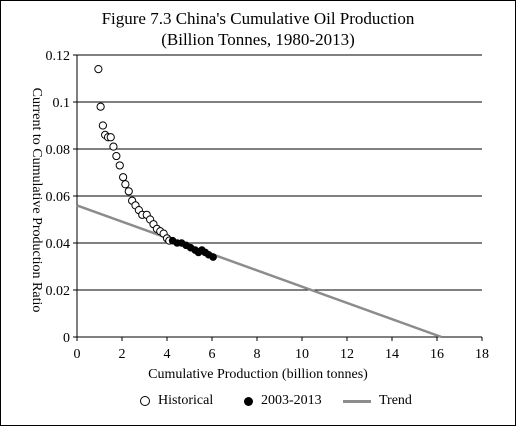  What do you see at coordinates (347, 354) in the screenshot?
I see `x-tick-label: 12` at bounding box center [347, 354].